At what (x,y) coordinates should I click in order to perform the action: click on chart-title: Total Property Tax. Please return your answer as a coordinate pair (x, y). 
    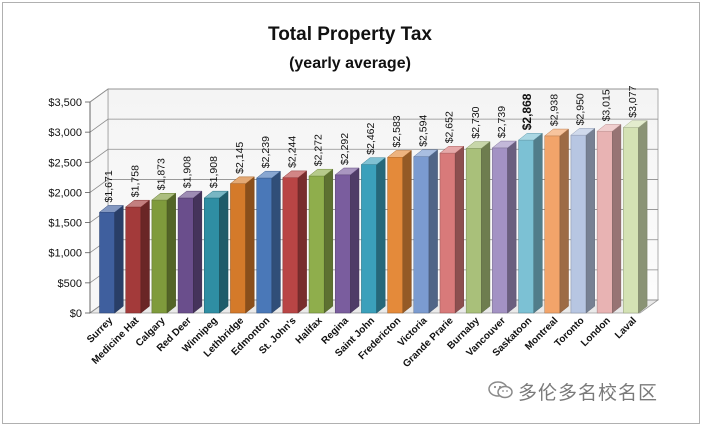
    Looking at the image, I should click on (350, 34).